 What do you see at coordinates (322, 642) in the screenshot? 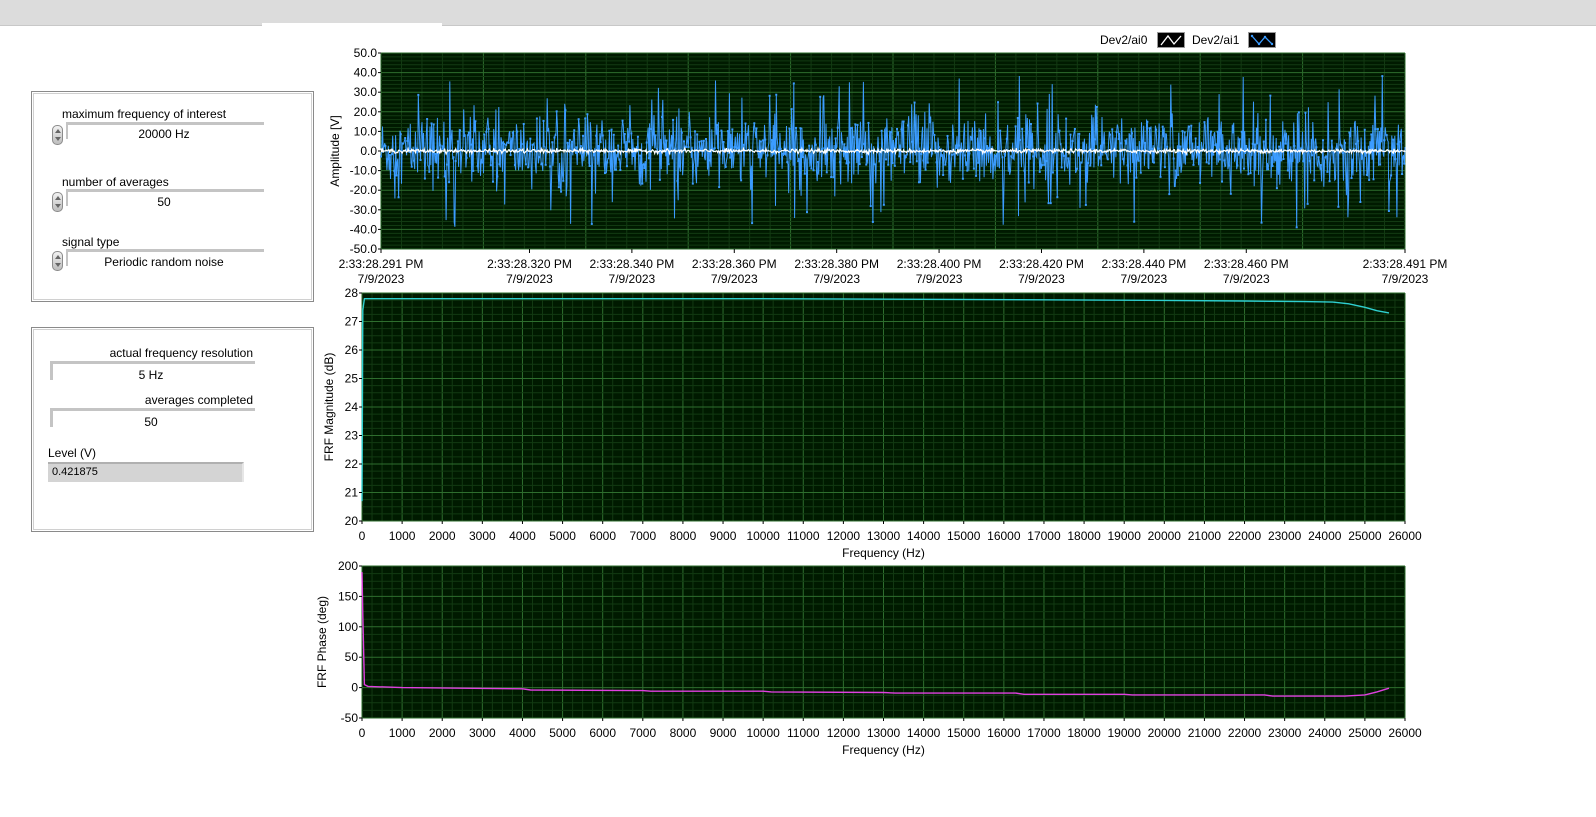
I see `y-axis-label: FRF Phase (deg)` at bounding box center [322, 642].